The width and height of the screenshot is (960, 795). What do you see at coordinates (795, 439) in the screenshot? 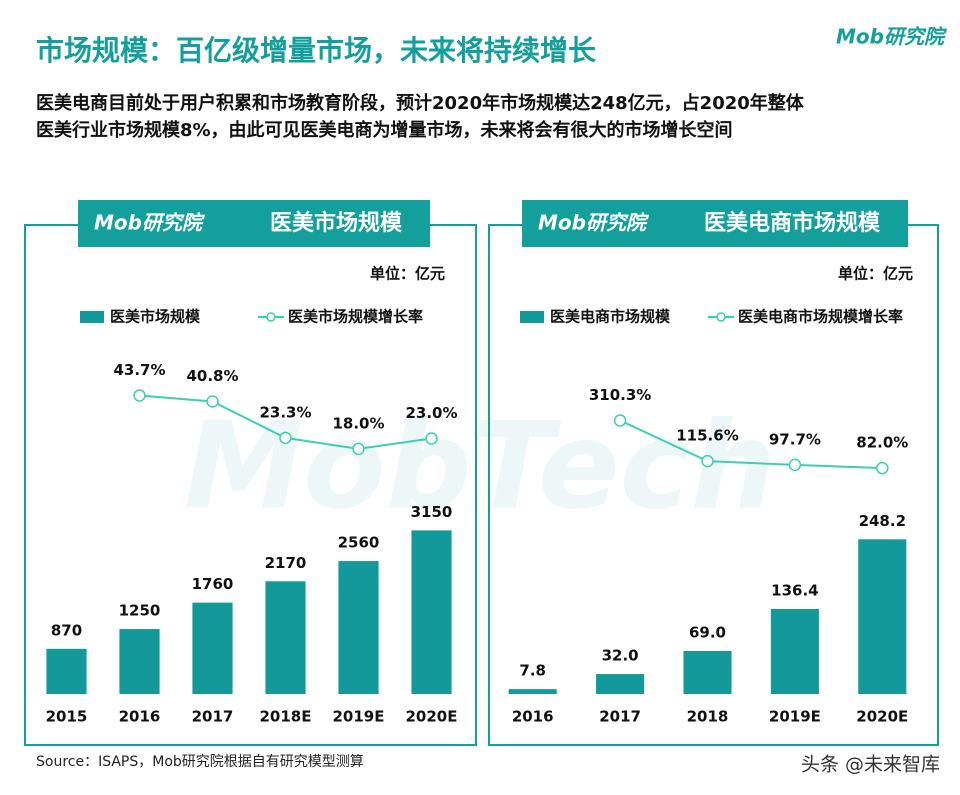
I see `growth-label: 97.7%` at bounding box center [795, 439].